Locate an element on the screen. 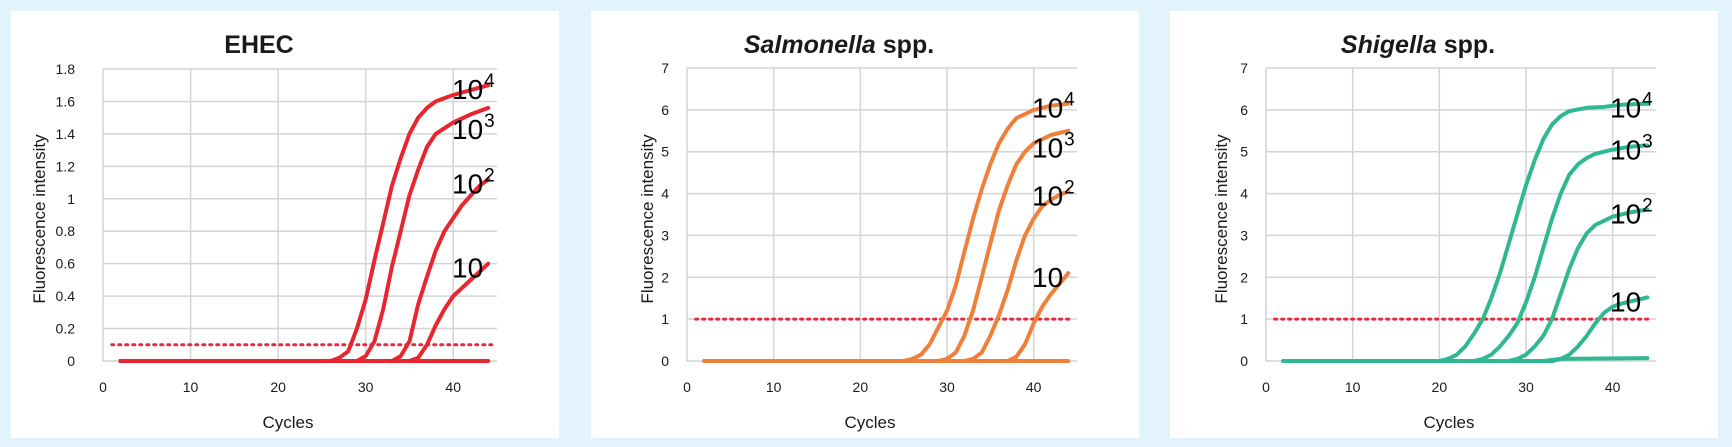  y-tick-label: 6 is located at coordinates (665, 110).